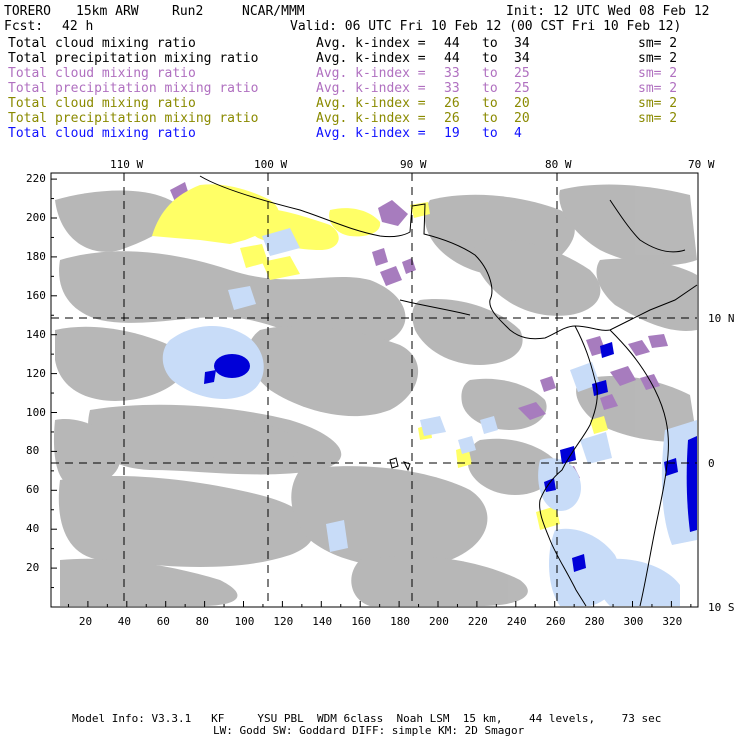 This screenshot has width=740, height=740. Describe the element at coordinates (439, 621) in the screenshot. I see `x-tick-label: 200` at that location.